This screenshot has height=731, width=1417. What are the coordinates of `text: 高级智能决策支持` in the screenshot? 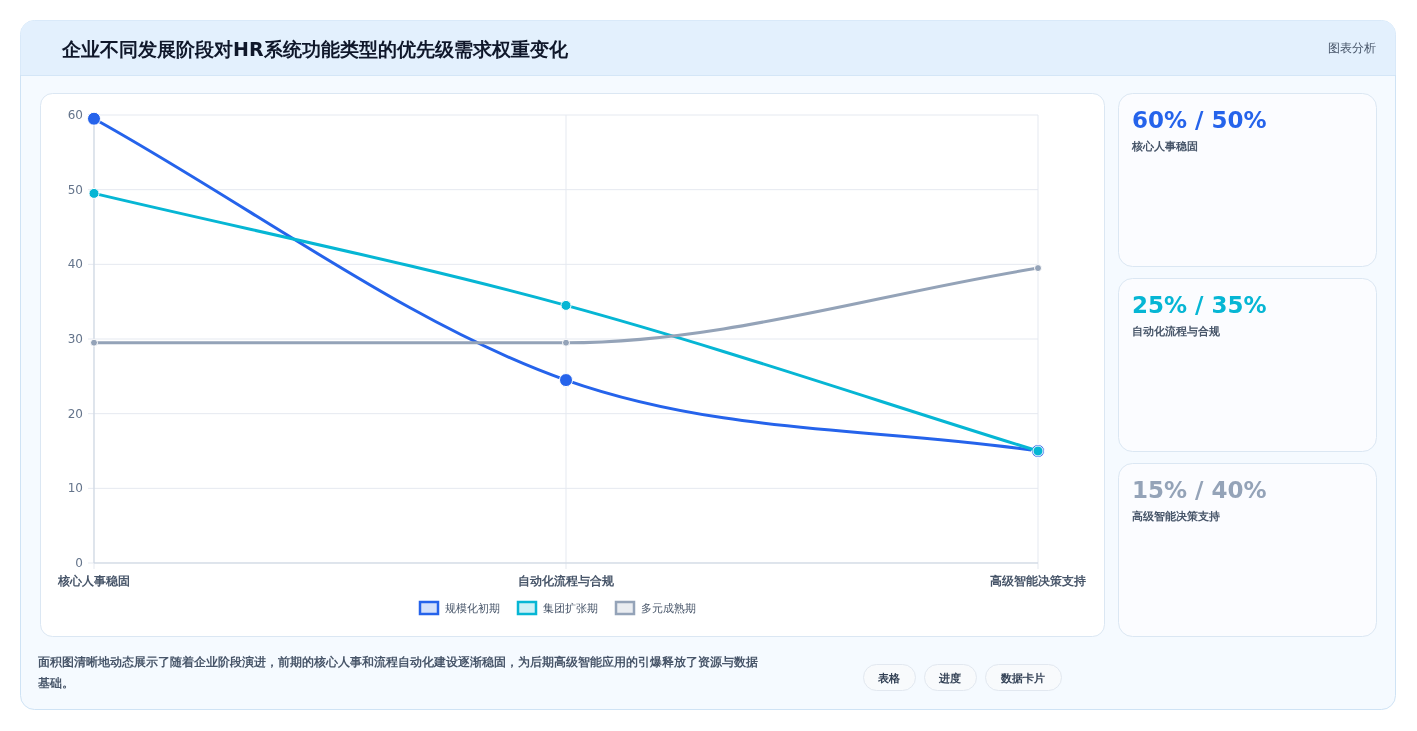 It's located at (1176, 516).